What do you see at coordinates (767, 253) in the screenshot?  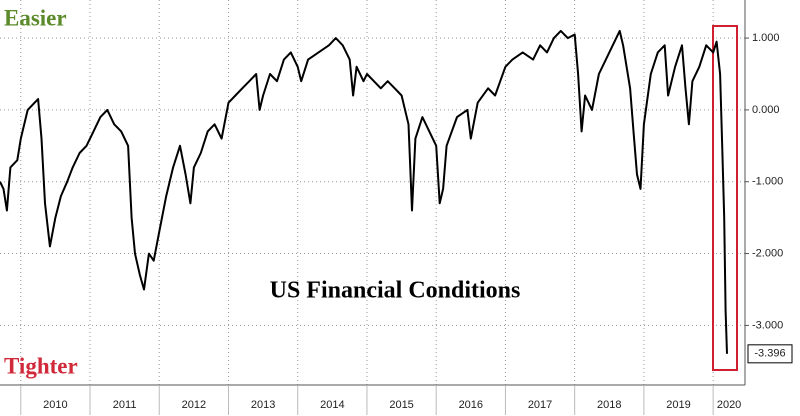 I see `y-tick-label: -2.000` at bounding box center [767, 253].